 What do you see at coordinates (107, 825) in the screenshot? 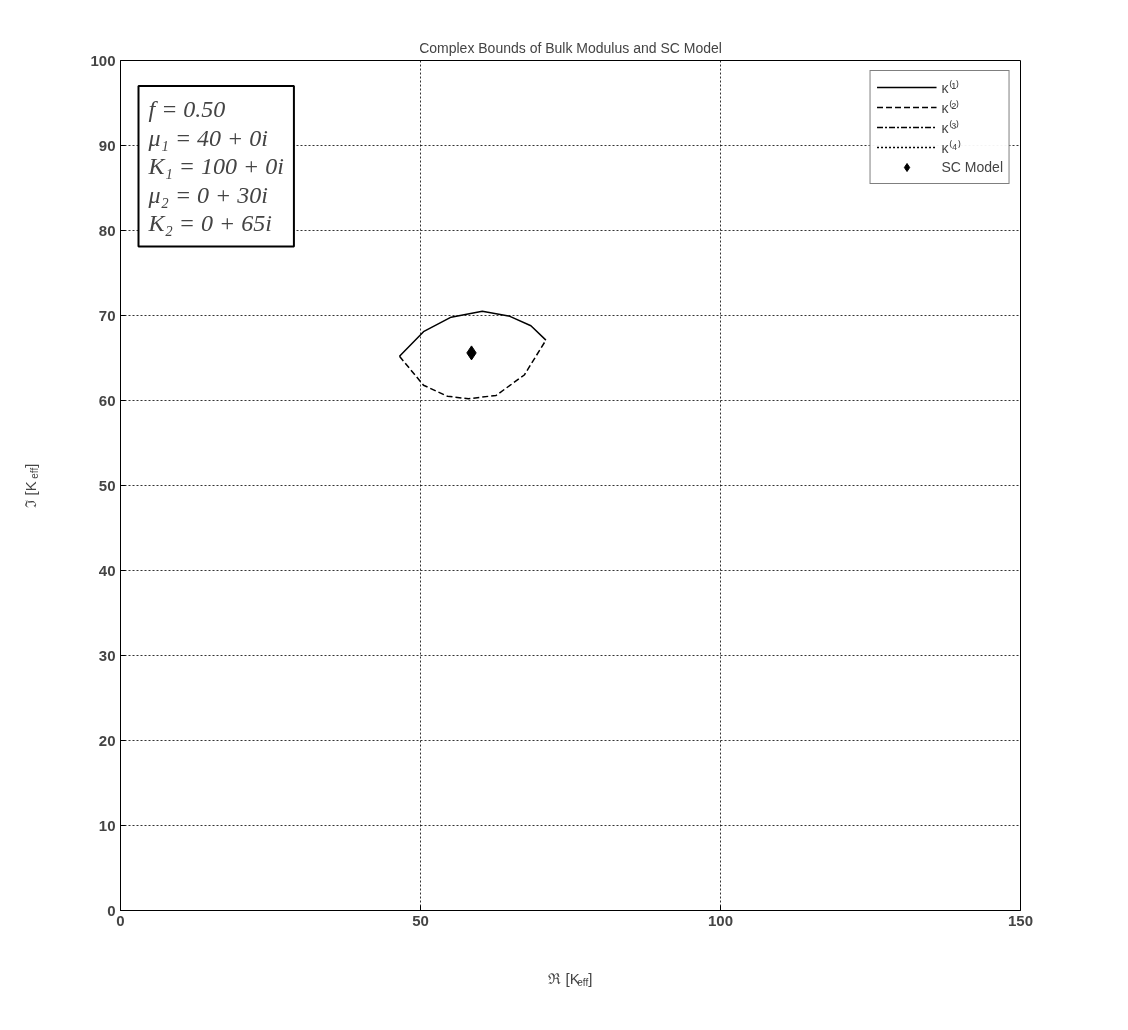
I see `y-tick-label: 10` at bounding box center [107, 825].